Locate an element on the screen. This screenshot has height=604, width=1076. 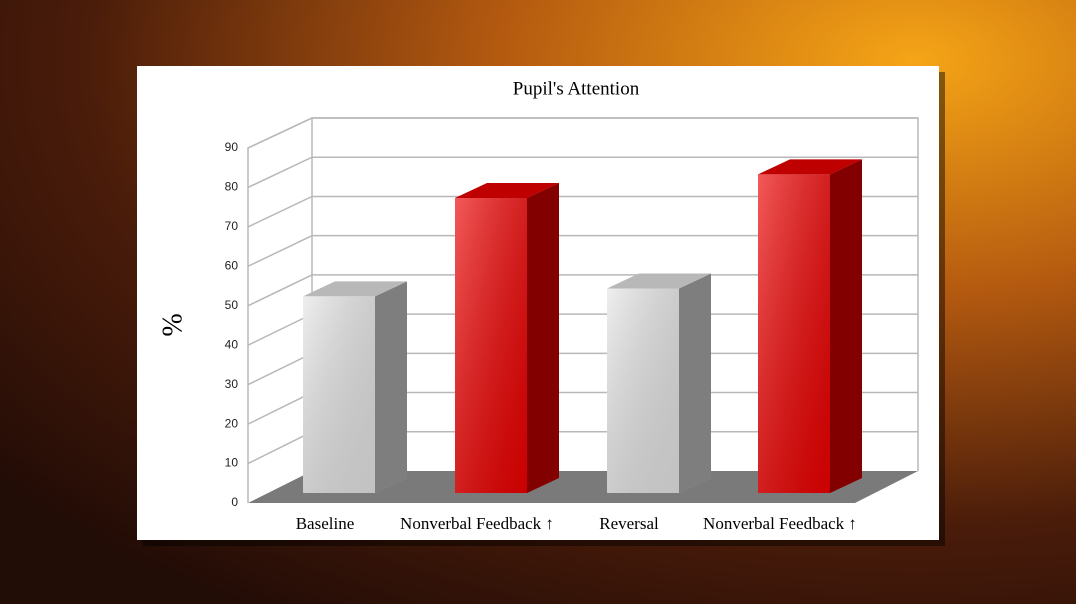
x-tick-label: Baseline is located at coordinates (325, 523).